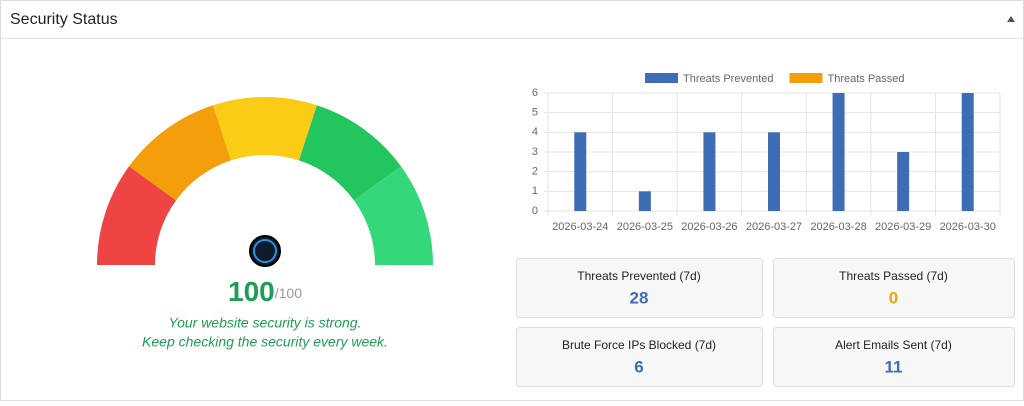 The image size is (1024, 406). I want to click on score-value: 100, so click(251, 291).